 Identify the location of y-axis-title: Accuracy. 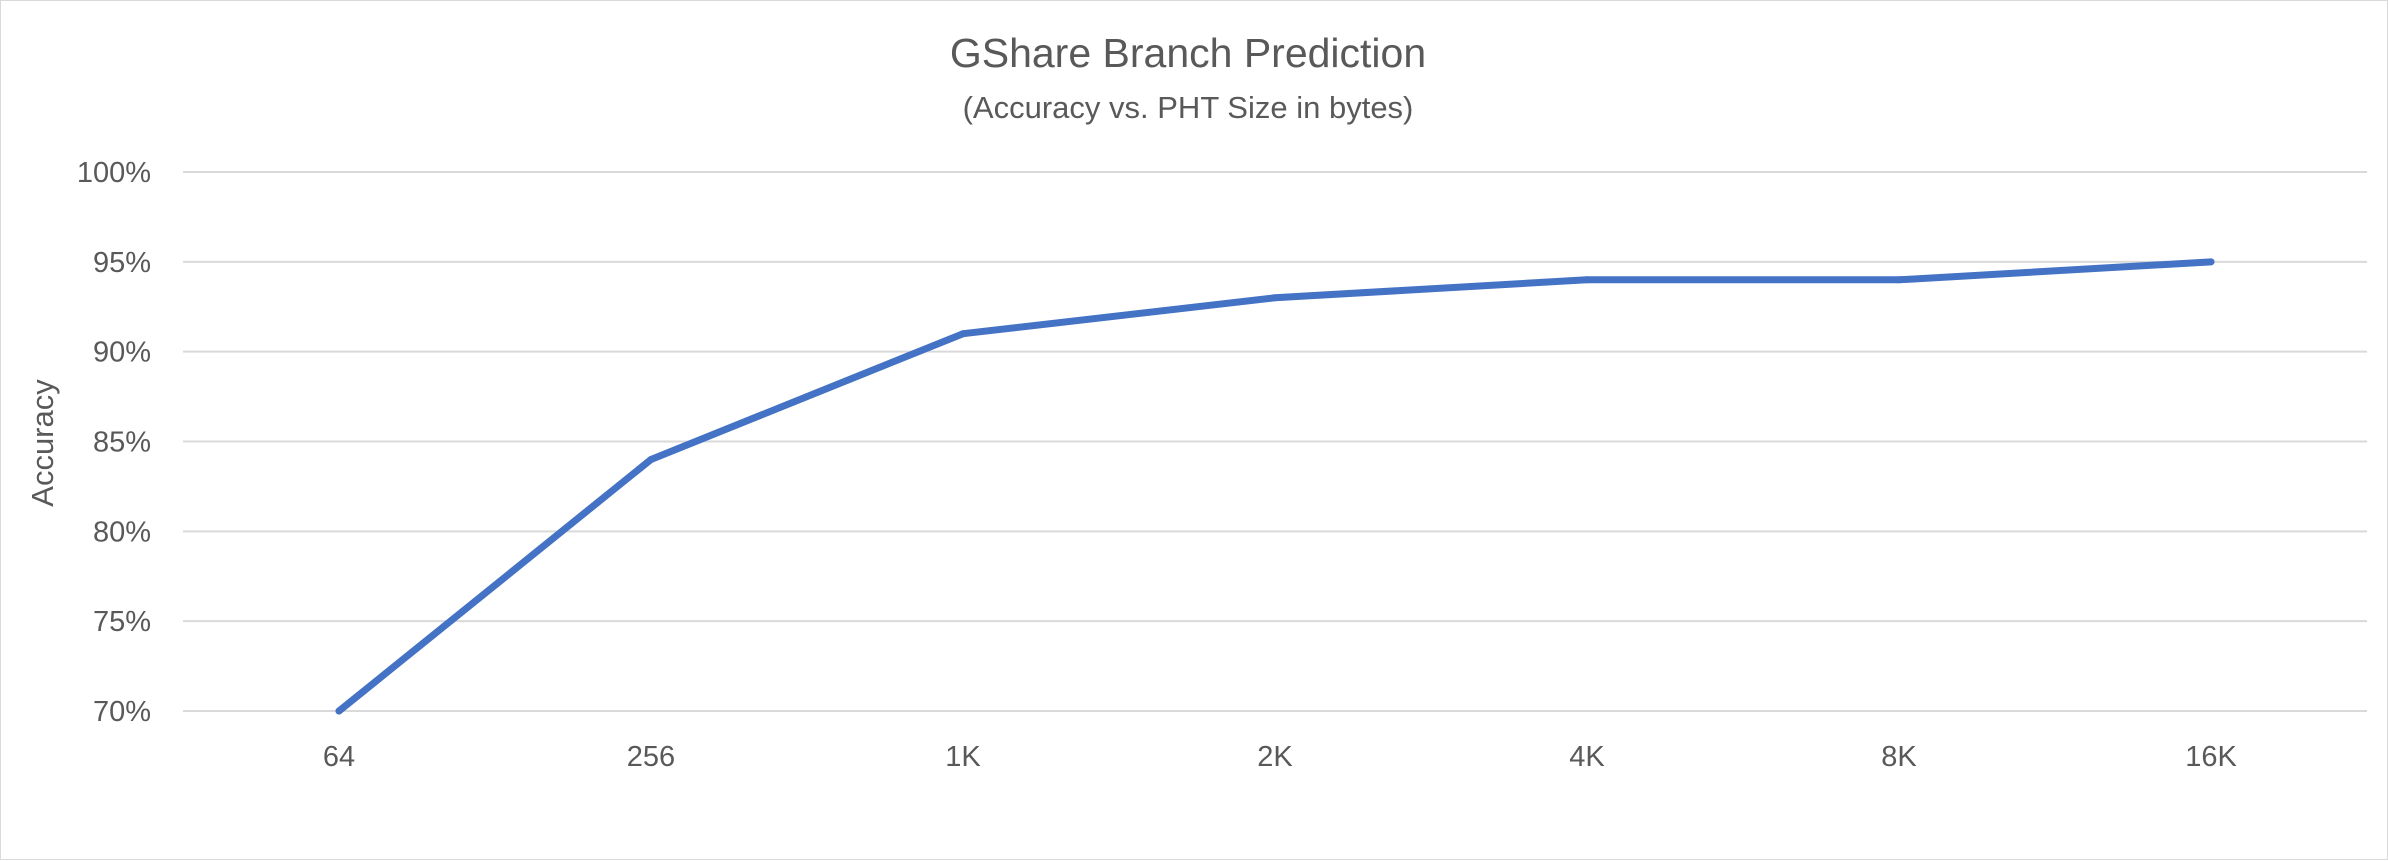
(42, 443).